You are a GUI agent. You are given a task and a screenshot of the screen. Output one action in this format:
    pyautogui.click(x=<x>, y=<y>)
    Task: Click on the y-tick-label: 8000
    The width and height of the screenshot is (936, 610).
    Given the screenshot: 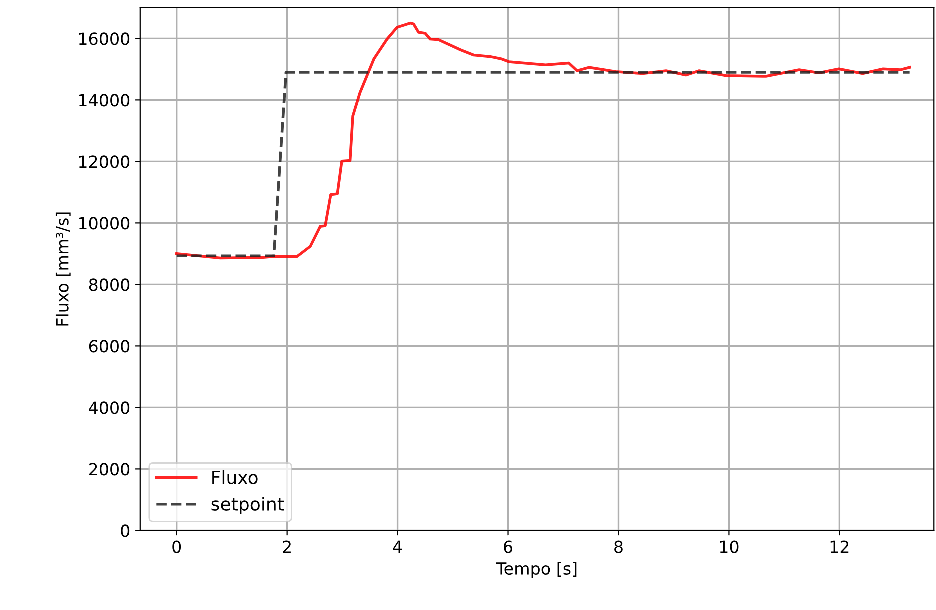 What is the action you would take?
    pyautogui.click(x=109, y=285)
    